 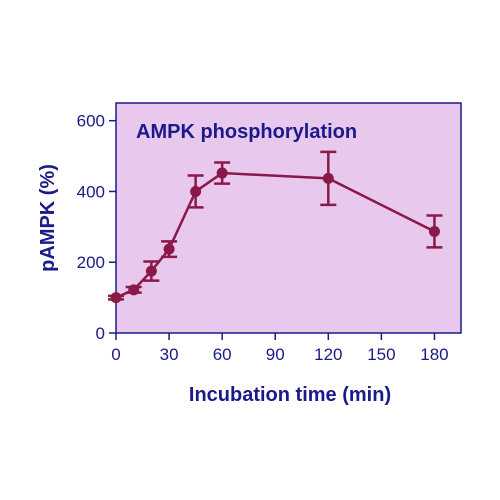 What do you see at coordinates (381, 354) in the screenshot?
I see `x-tick-label: 150` at bounding box center [381, 354].